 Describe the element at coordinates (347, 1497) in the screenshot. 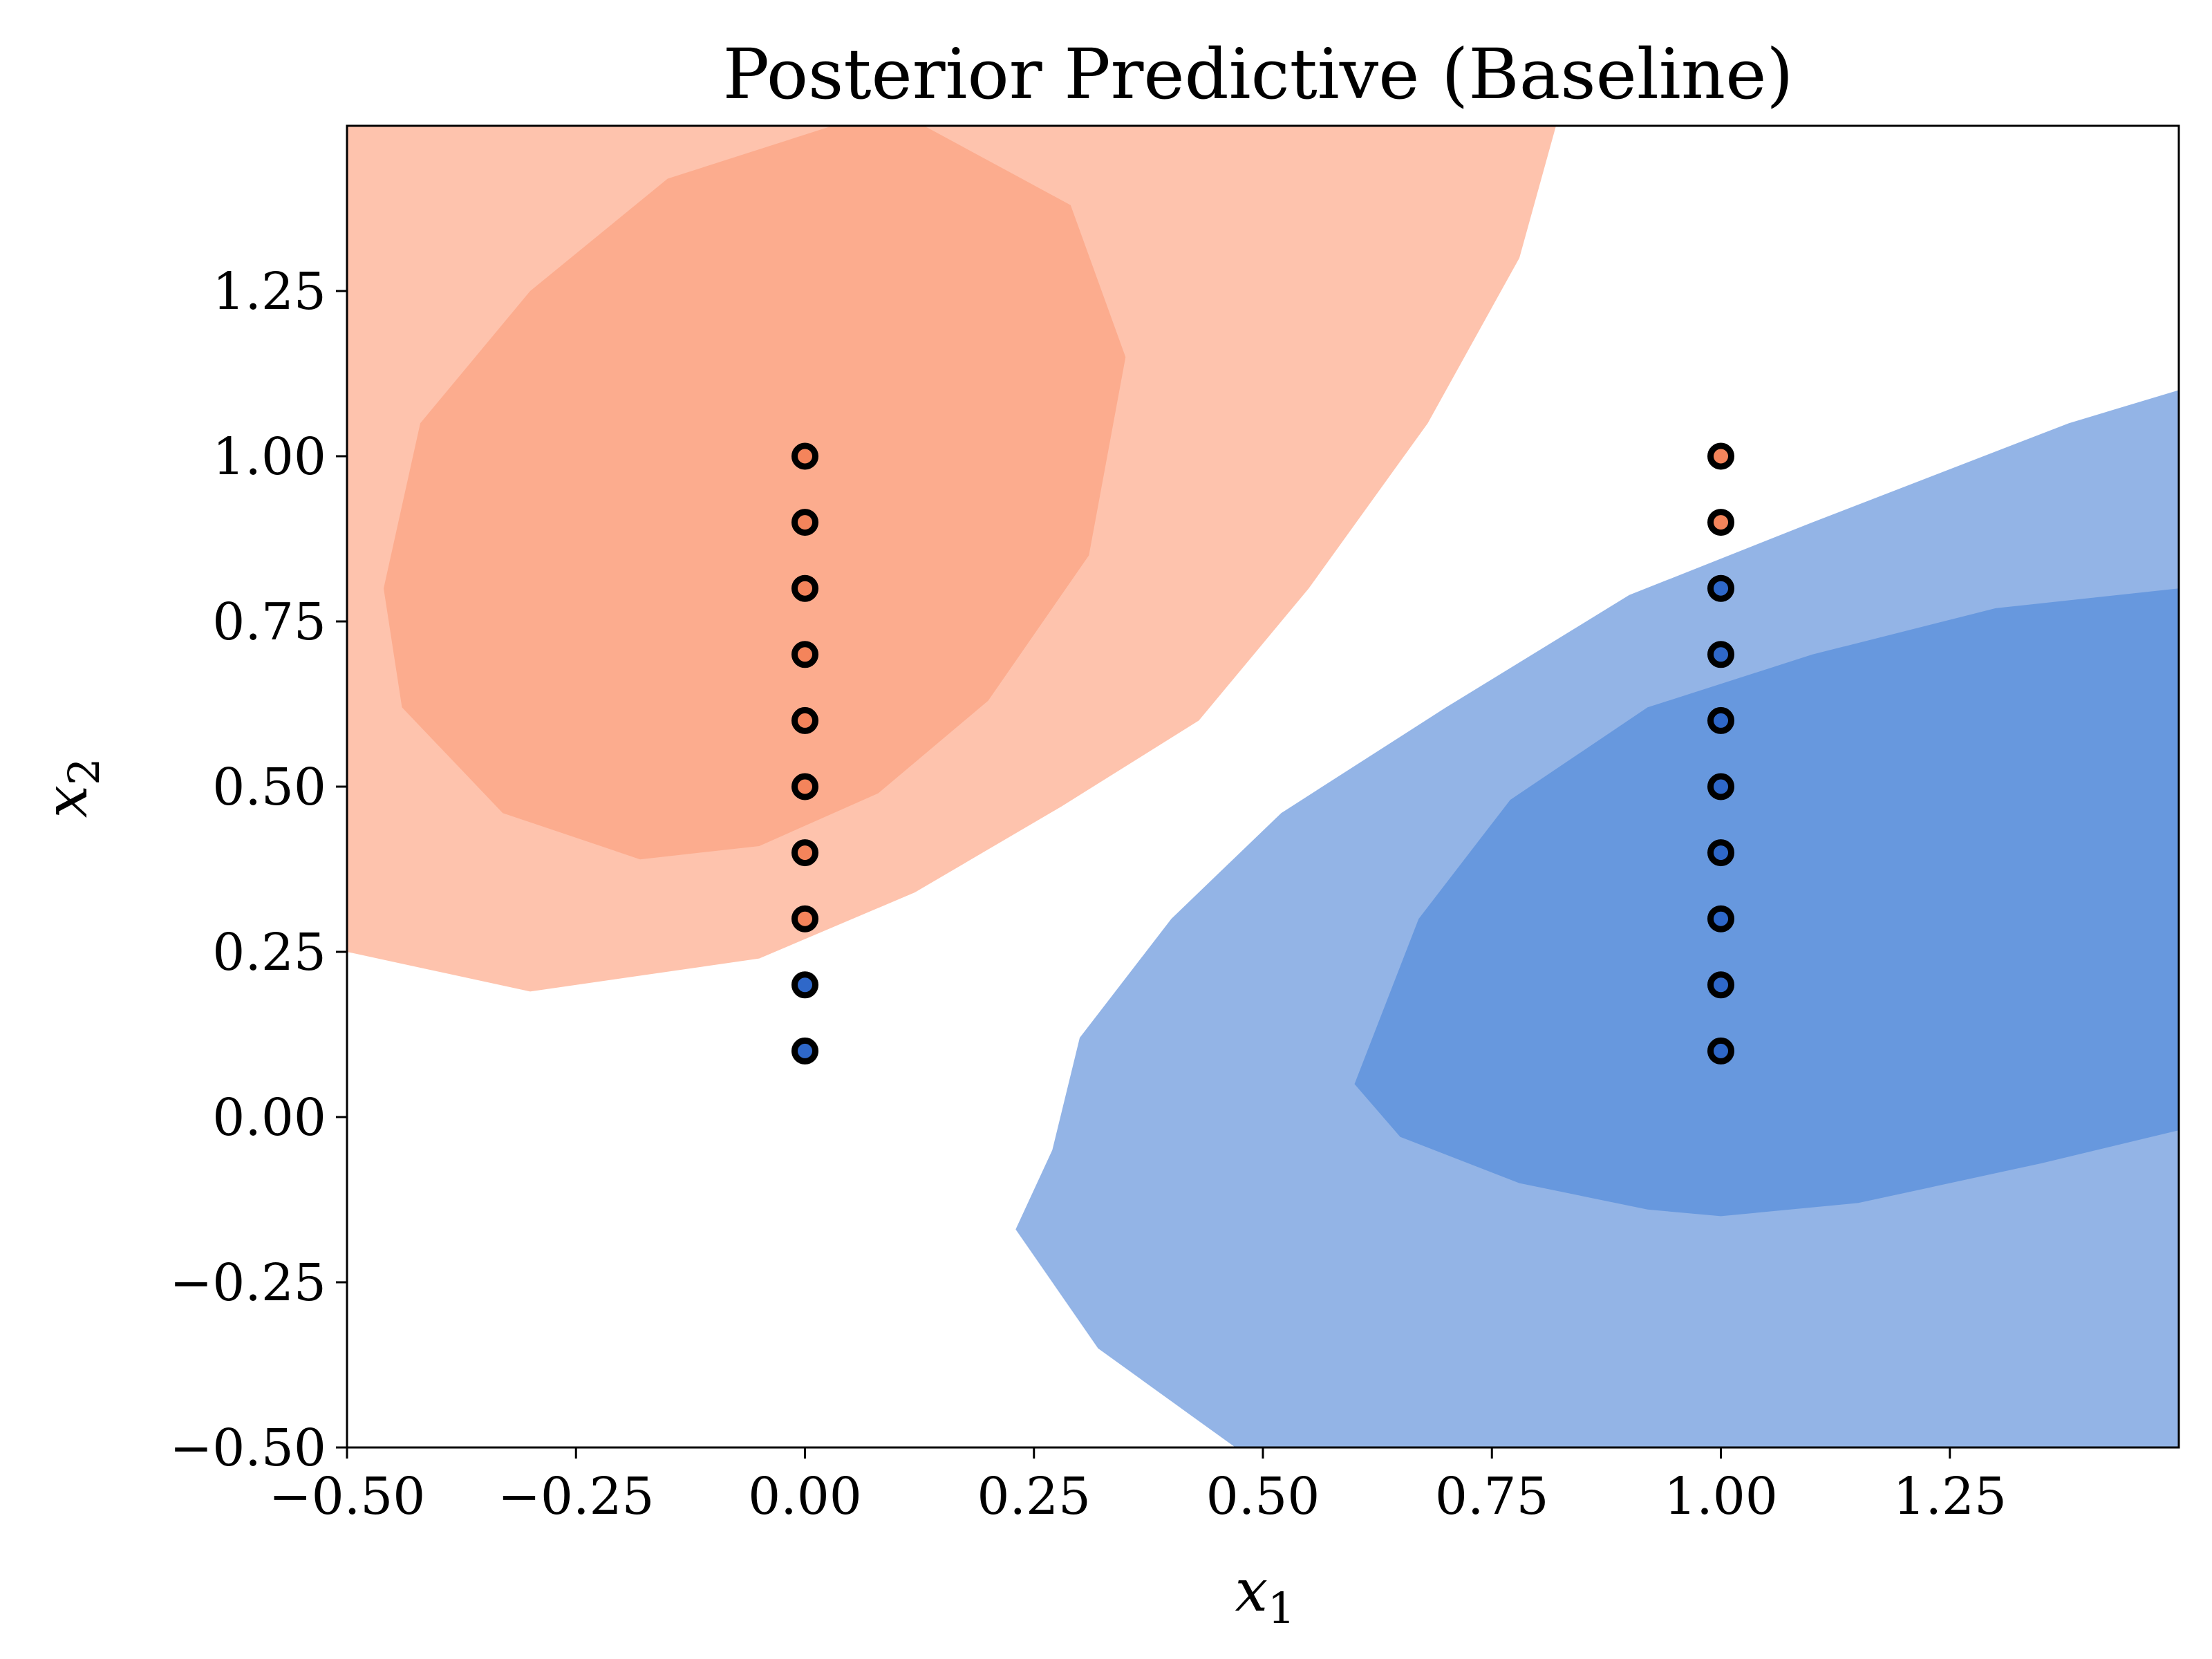

I see `x-tick-label: −0.50` at that location.